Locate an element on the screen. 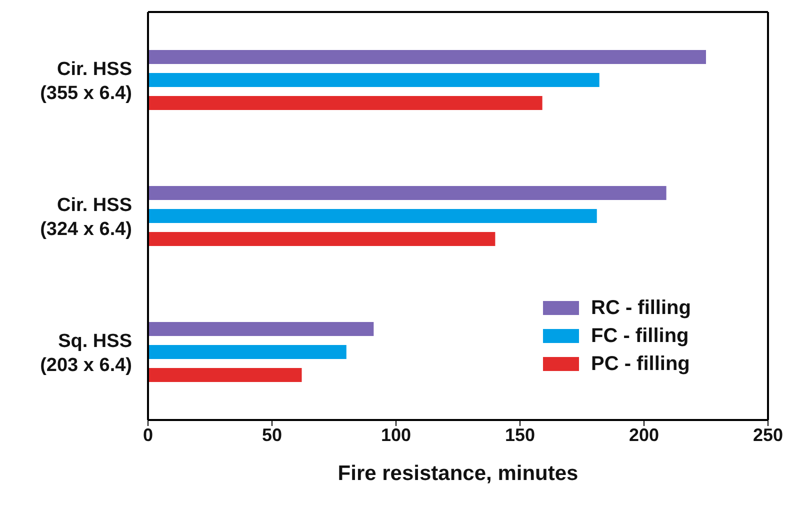  legend-label: FC - filling is located at coordinates (640, 336).